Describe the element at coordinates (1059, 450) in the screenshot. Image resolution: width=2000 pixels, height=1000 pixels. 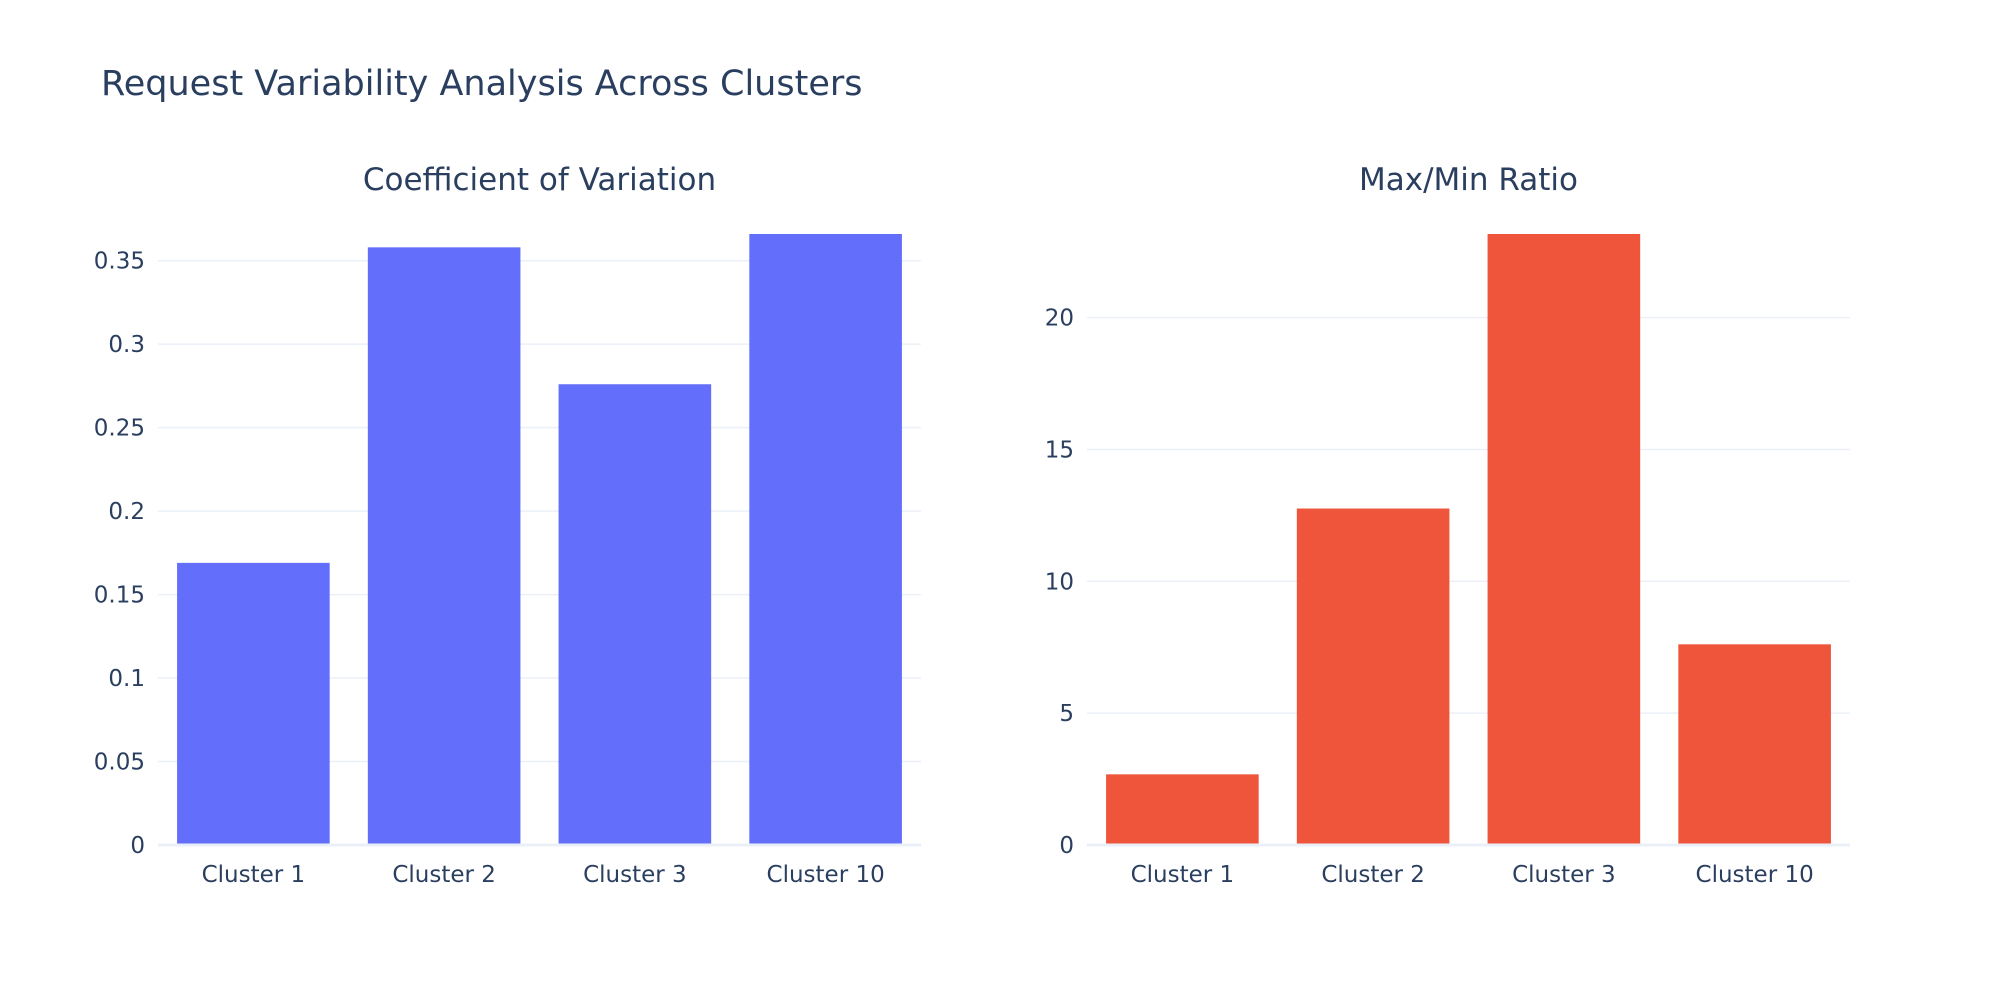
I see `y-tick-label: 15` at that location.